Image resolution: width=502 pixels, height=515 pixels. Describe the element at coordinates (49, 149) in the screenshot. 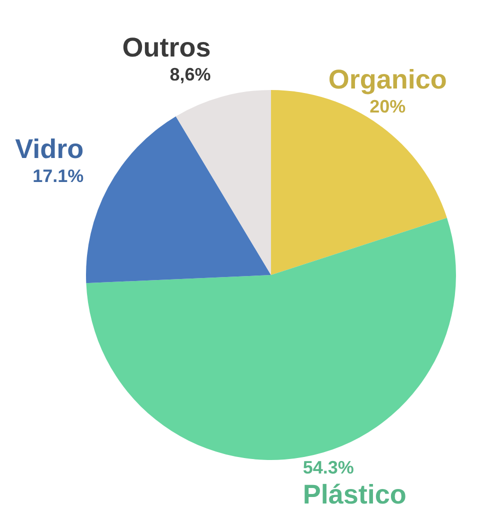

I see `slice-label: Vidro` at that location.